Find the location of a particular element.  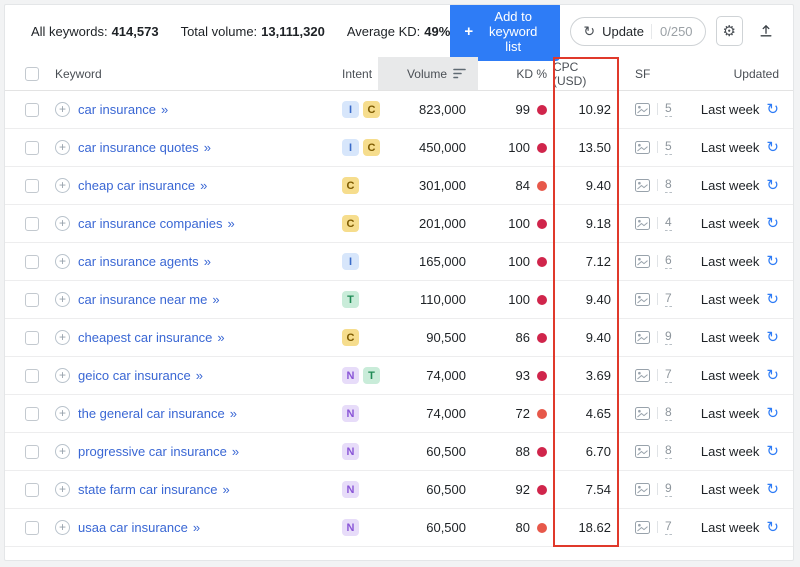

keyword-link: car insurance quotes is located at coordinates (138, 147).